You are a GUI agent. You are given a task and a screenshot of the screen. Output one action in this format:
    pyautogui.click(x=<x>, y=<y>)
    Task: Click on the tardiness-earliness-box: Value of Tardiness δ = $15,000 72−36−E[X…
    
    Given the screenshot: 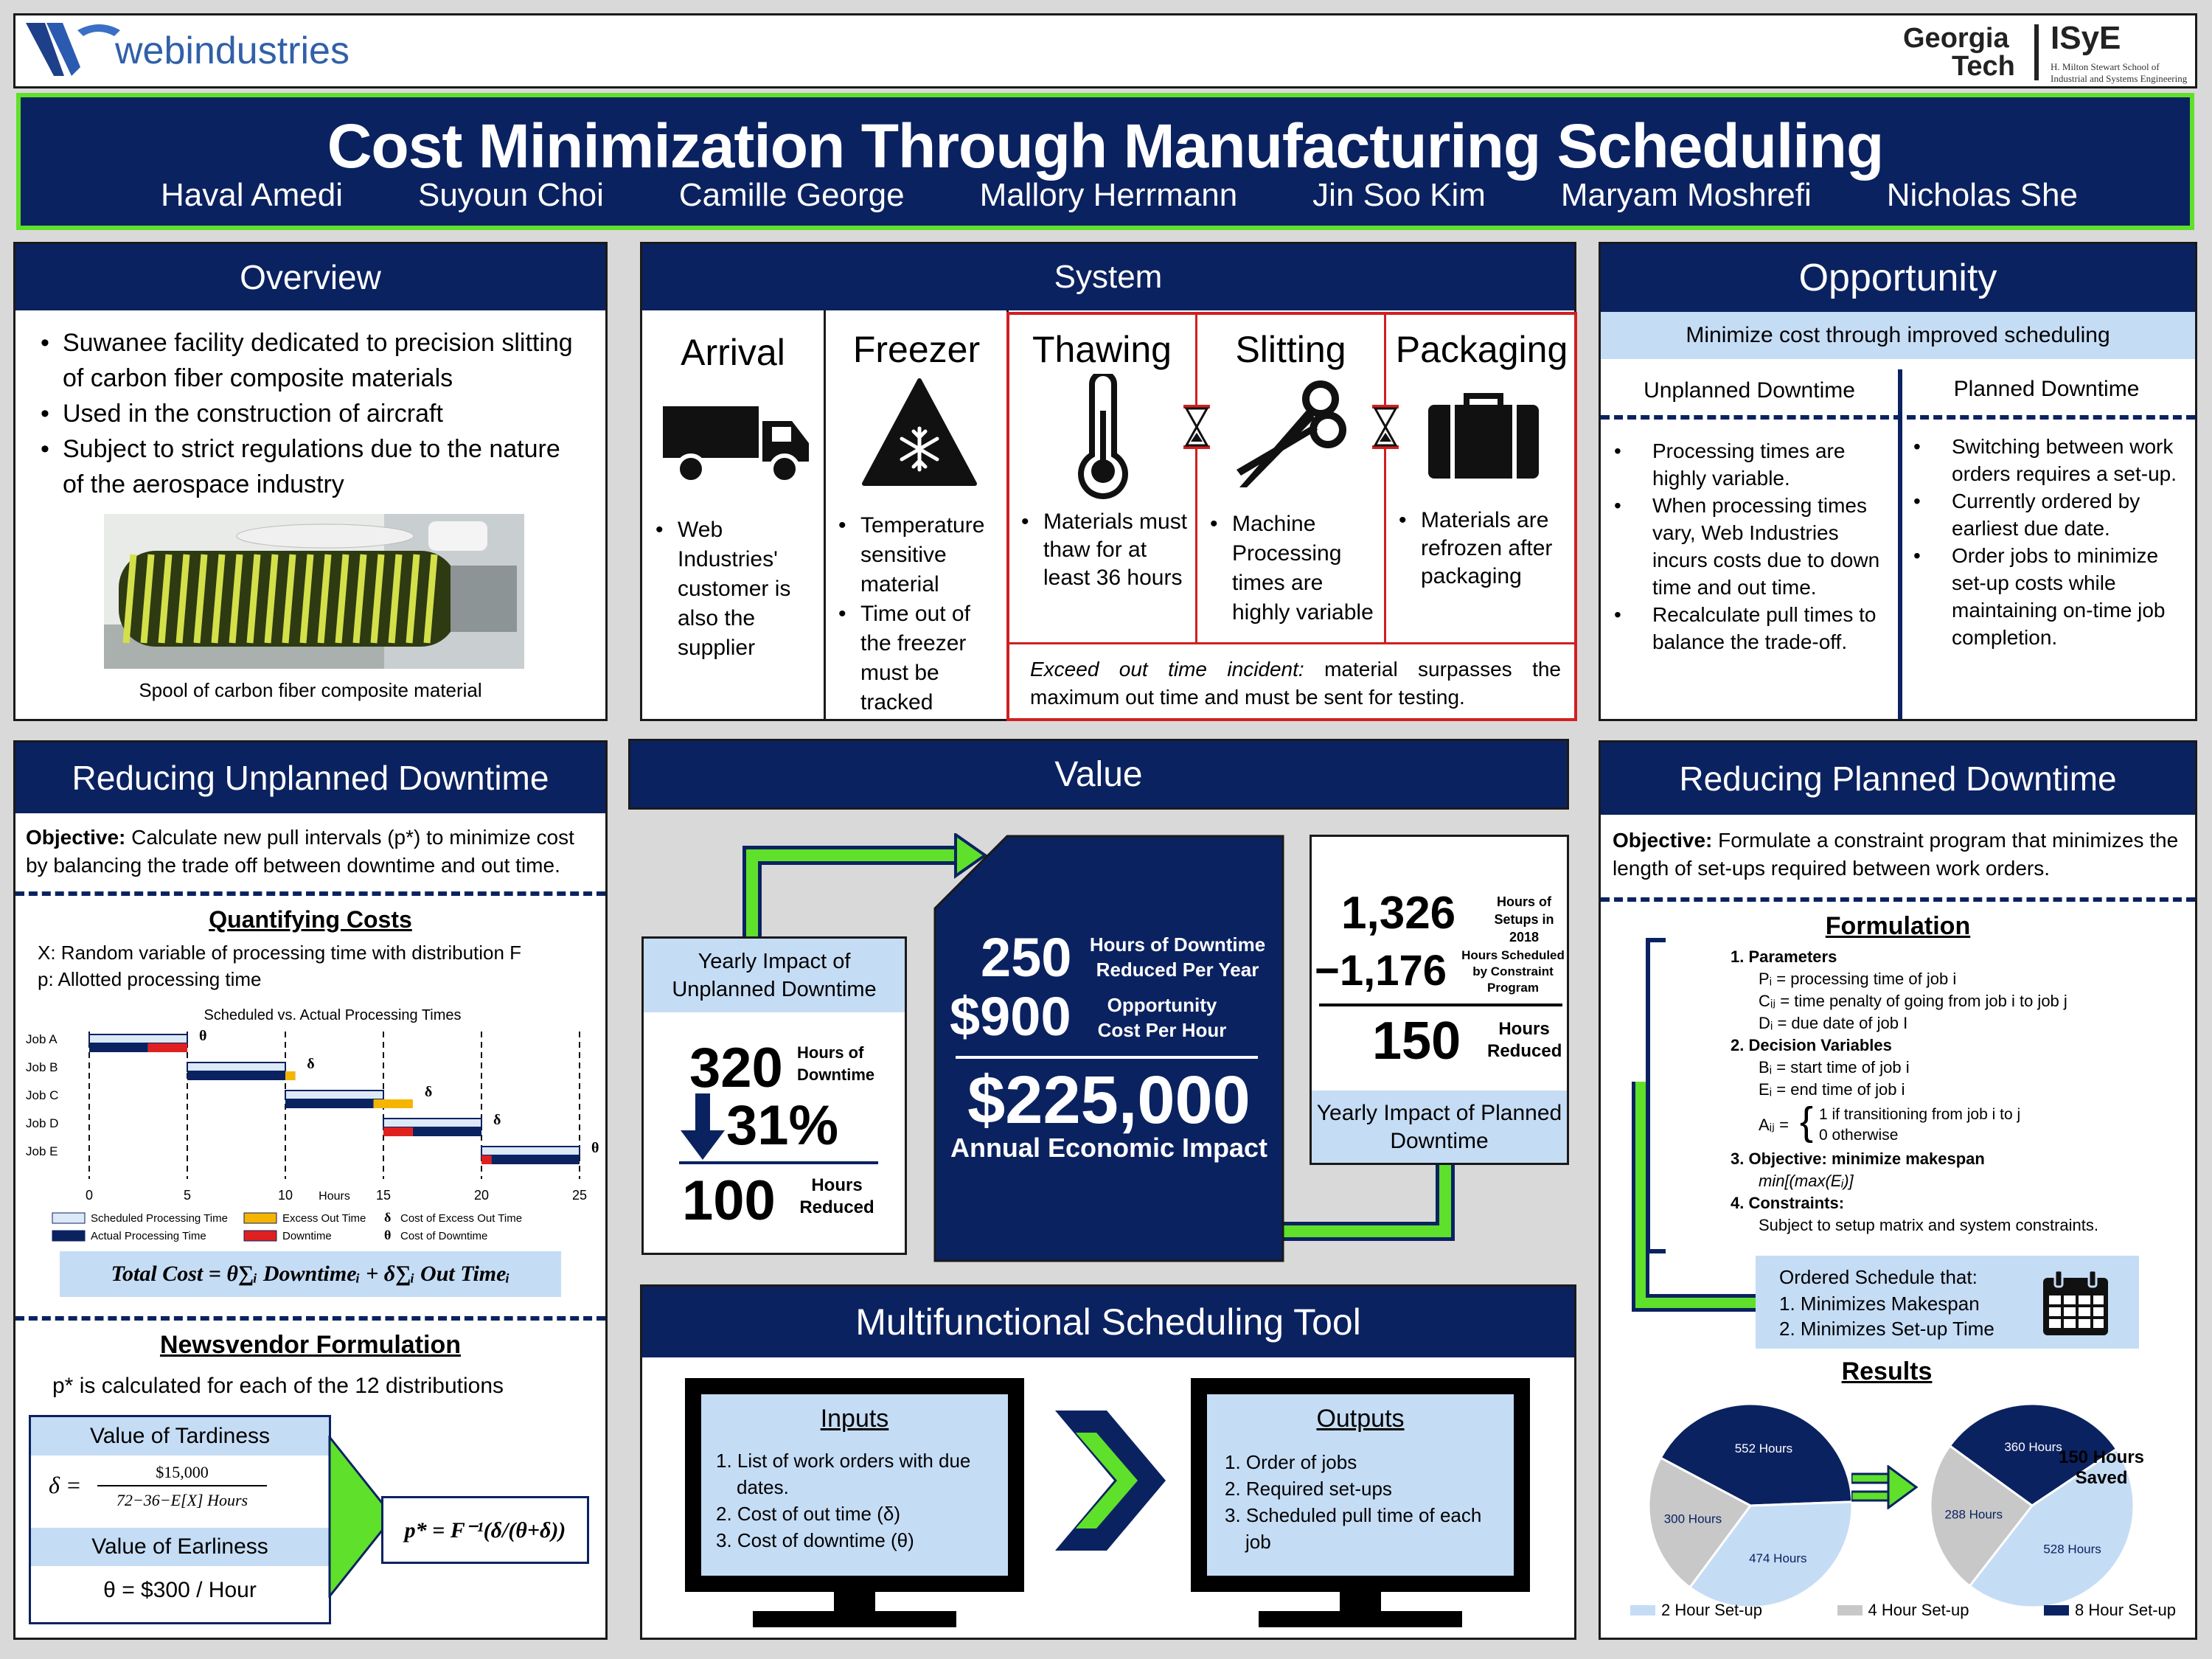 What is the action you would take?
    pyautogui.click(x=180, y=1519)
    